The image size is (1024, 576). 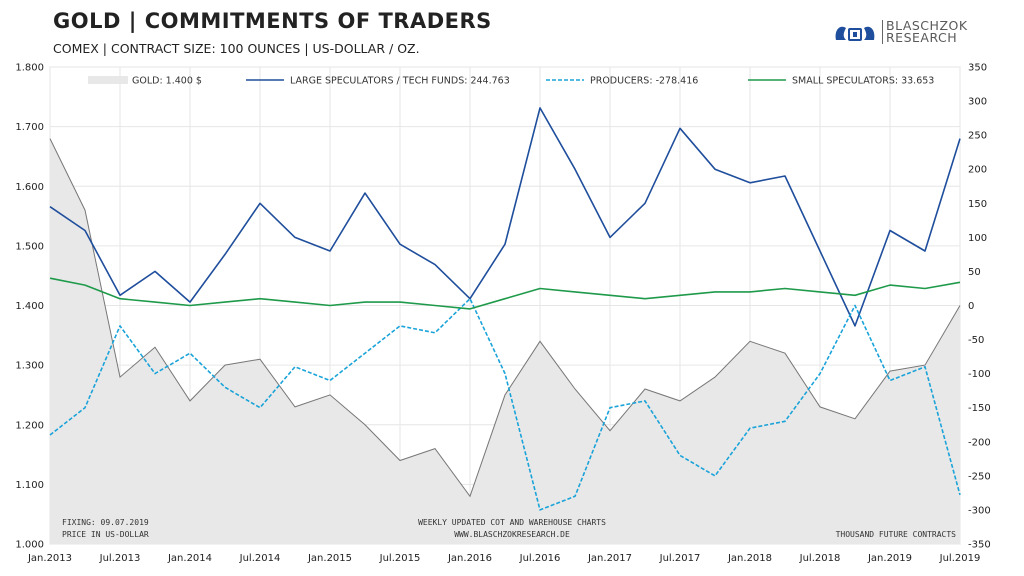 I want to click on y-right-tick-label: 200, so click(x=977, y=170).